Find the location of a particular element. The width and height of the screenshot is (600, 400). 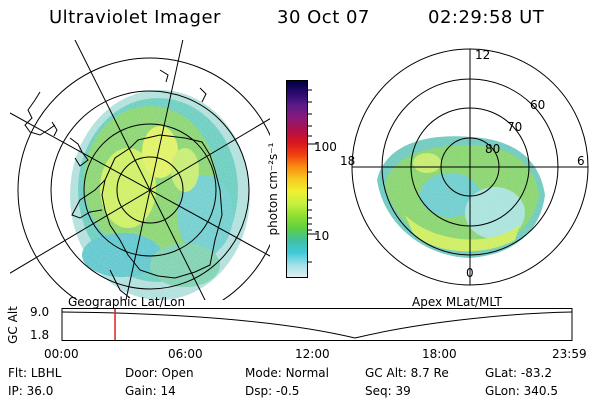

colorbar-unit-label: photon cm⁻²s⁻¹ is located at coordinates (273, 189).